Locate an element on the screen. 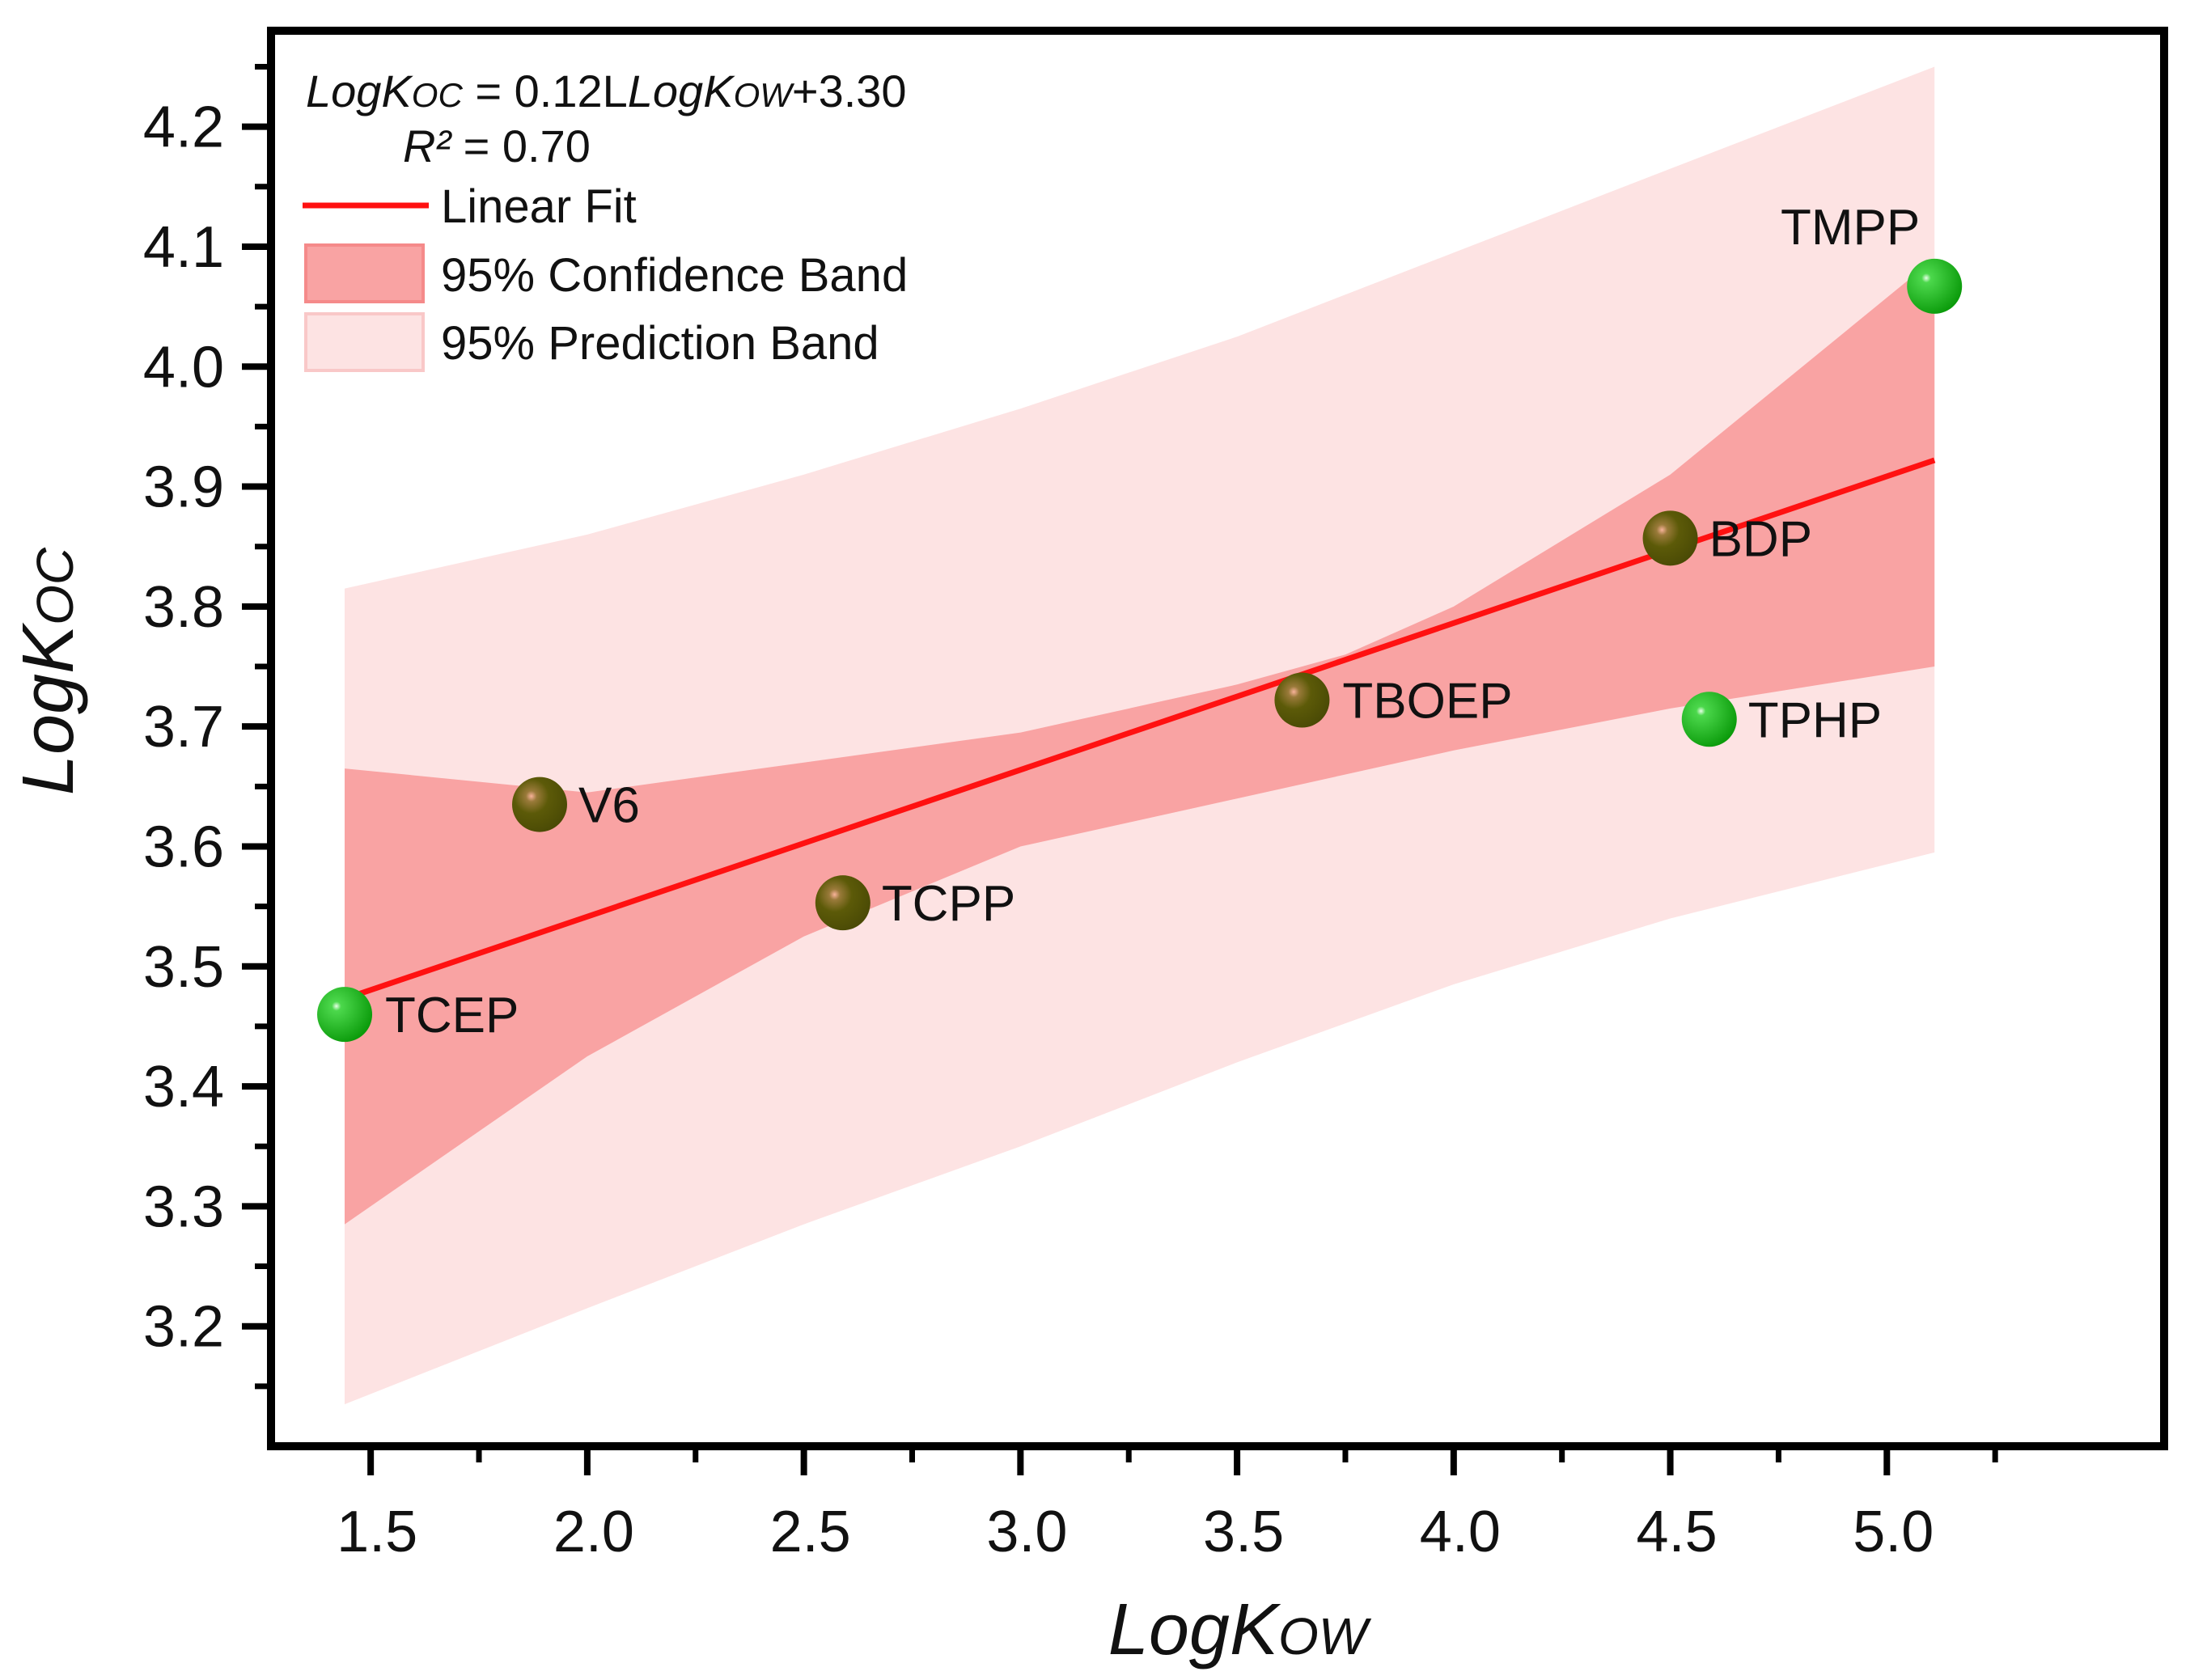 This screenshot has width=2190, height=1680. fit-equation: LogKOC = 0.12LLogKOW+3.30 is located at coordinates (606, 91).